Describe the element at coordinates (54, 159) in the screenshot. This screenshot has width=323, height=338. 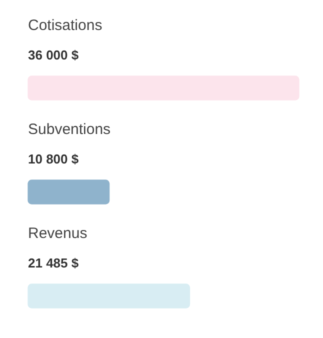
I see `data-label: 10 800 $` at that location.